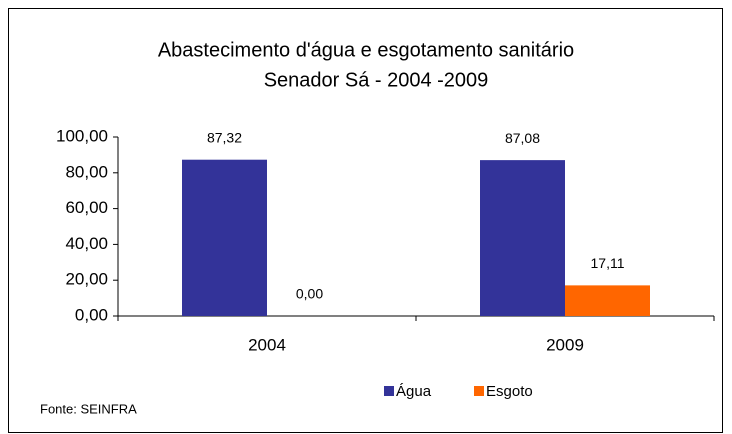  What do you see at coordinates (309, 294) in the screenshot?
I see `value-label: 0,00` at bounding box center [309, 294].